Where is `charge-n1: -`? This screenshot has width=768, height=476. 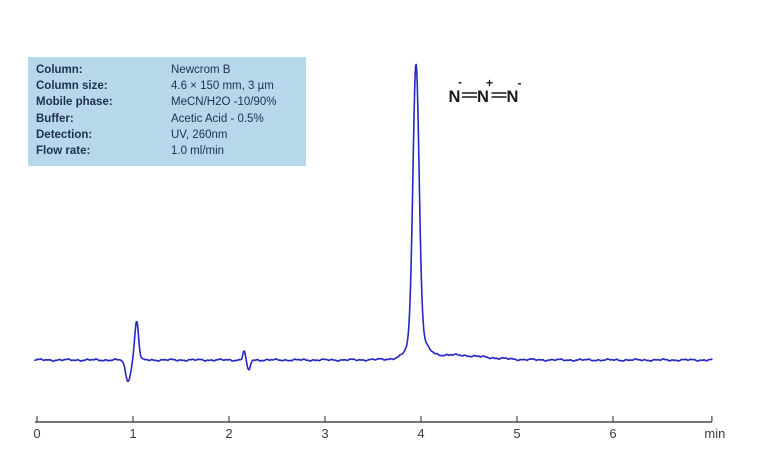
charge-n1: - is located at coordinates (460, 82).